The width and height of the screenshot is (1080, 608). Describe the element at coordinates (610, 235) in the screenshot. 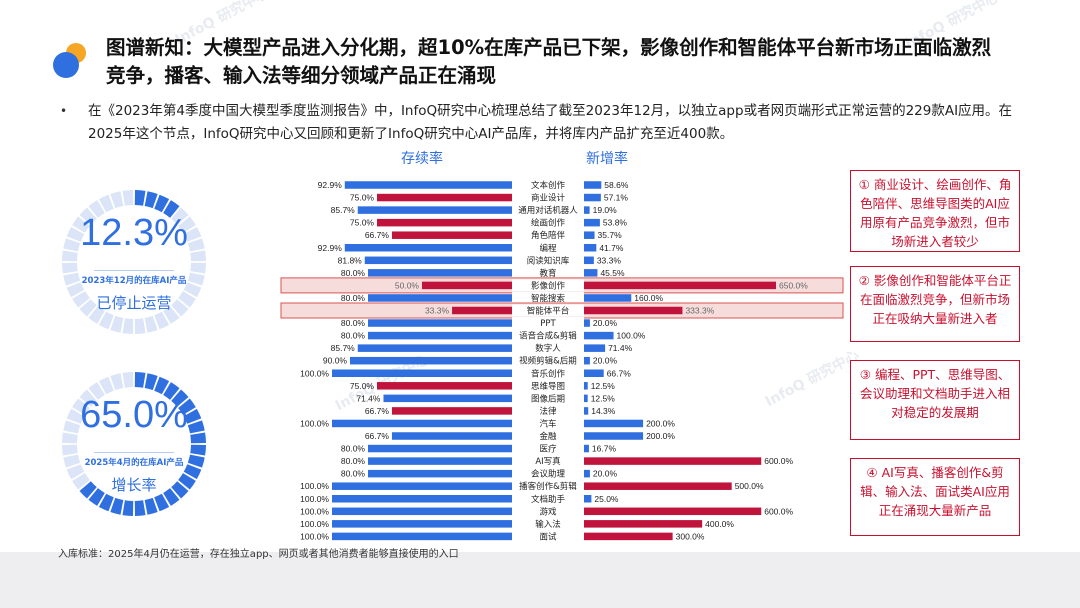

I see `data-label-growth: 35.7%` at that location.